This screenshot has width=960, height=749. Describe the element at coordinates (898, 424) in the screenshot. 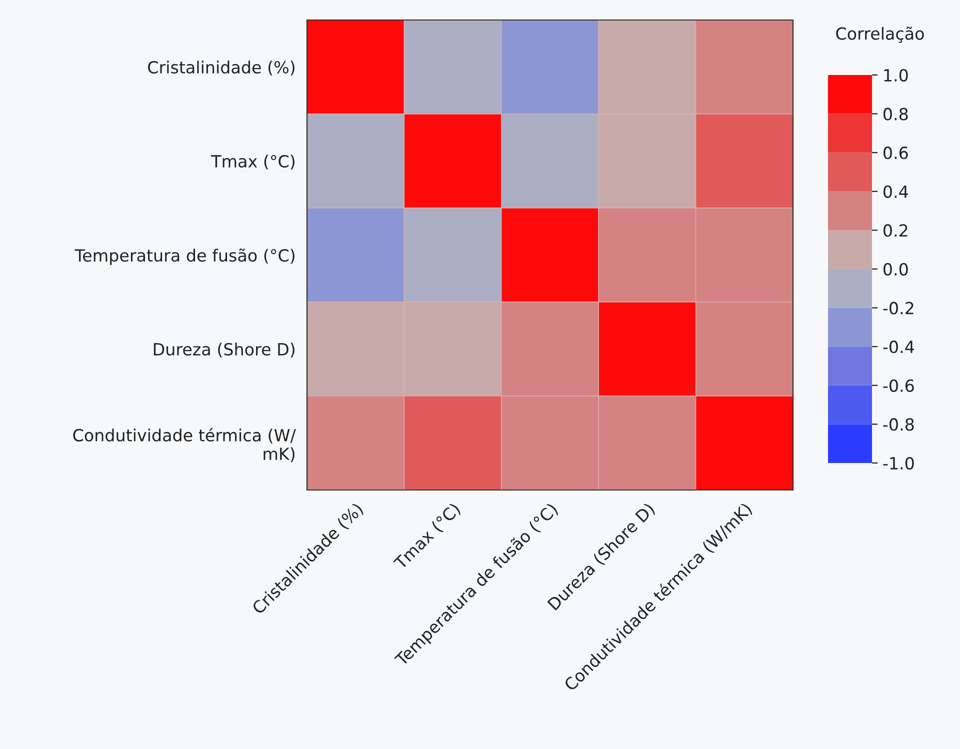

I see `color-bar-label: -0.8` at that location.